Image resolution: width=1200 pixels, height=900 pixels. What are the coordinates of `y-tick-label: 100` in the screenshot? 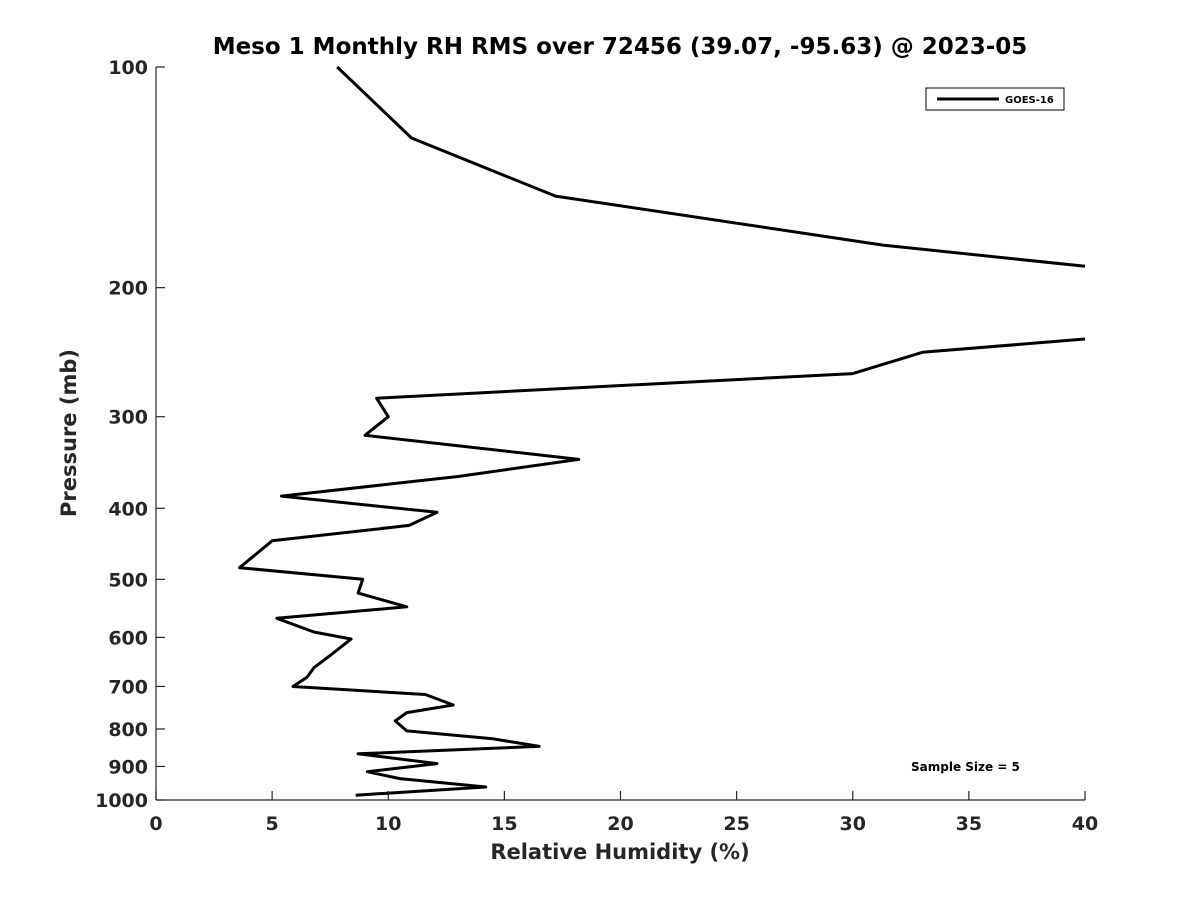 It's located at (128, 68).